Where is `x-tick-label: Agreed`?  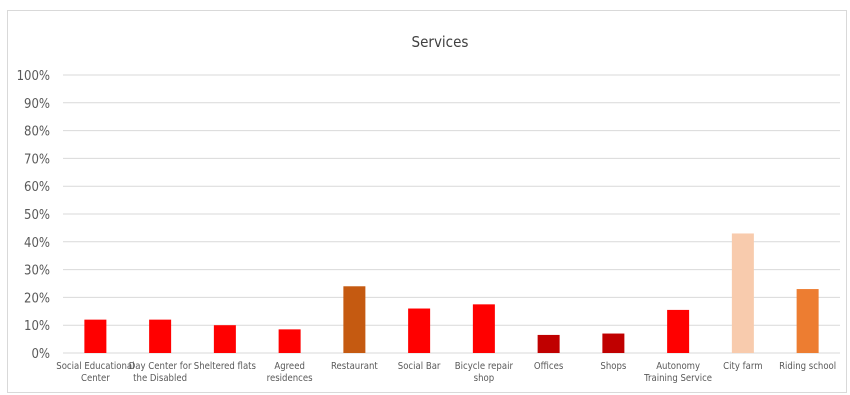
x-tick-label: Agreed is located at coordinates (289, 366).